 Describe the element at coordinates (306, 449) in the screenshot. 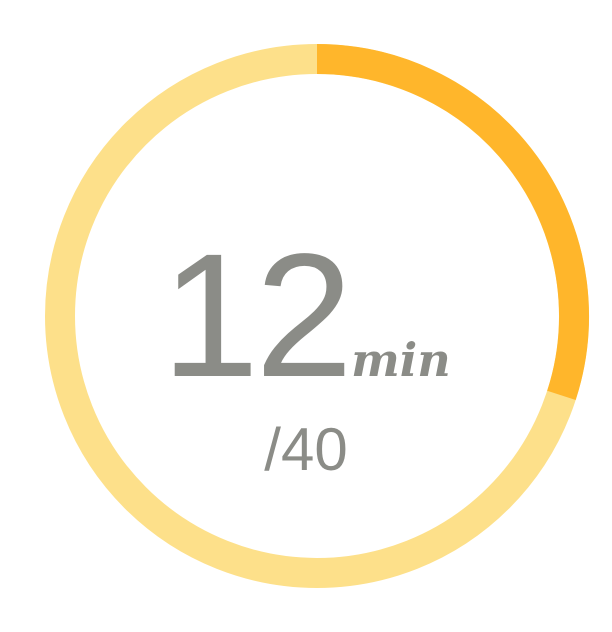

I see `total-minutes: /40` at that location.